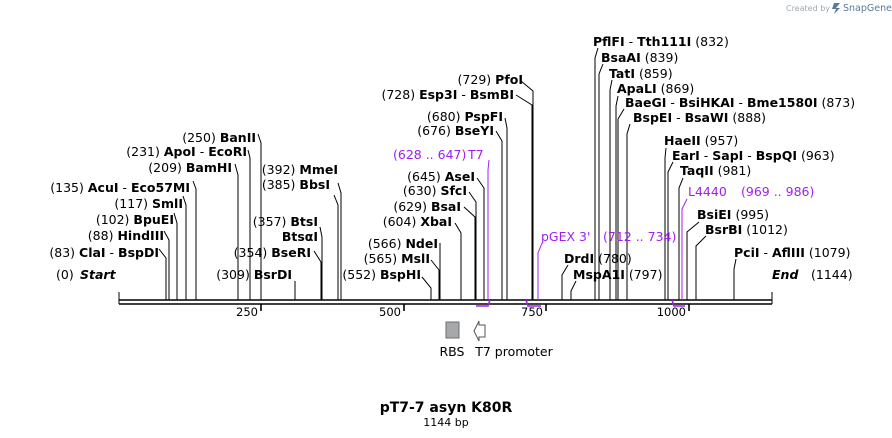 This screenshot has height=438, width=892. I want to click on primer-pgex3: pGEX 3' (712 .. 734), so click(600, 268).